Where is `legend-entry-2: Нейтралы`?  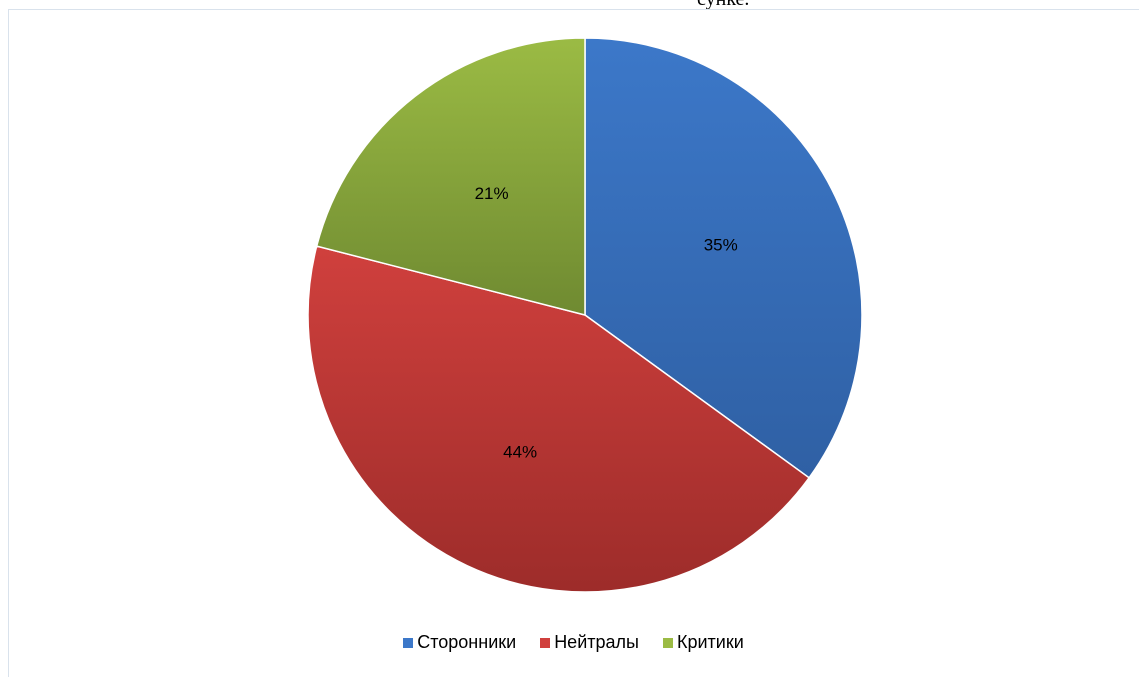 legend-entry-2: Нейтралы is located at coordinates (589, 642).